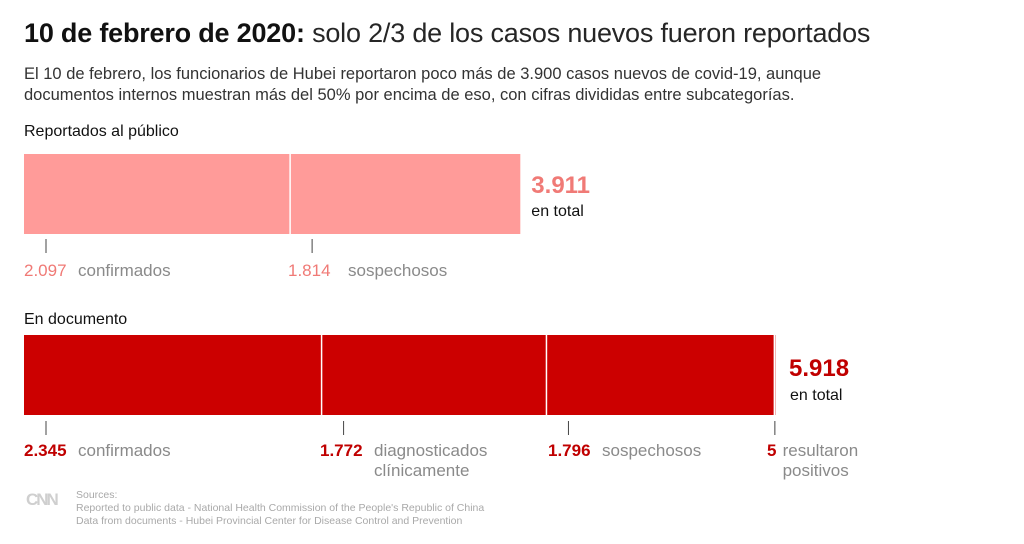 The height and width of the screenshot is (544, 1024). Describe the element at coordinates (164, 33) in the screenshot. I see `title-date: 10 de febrero de 2020:` at that location.